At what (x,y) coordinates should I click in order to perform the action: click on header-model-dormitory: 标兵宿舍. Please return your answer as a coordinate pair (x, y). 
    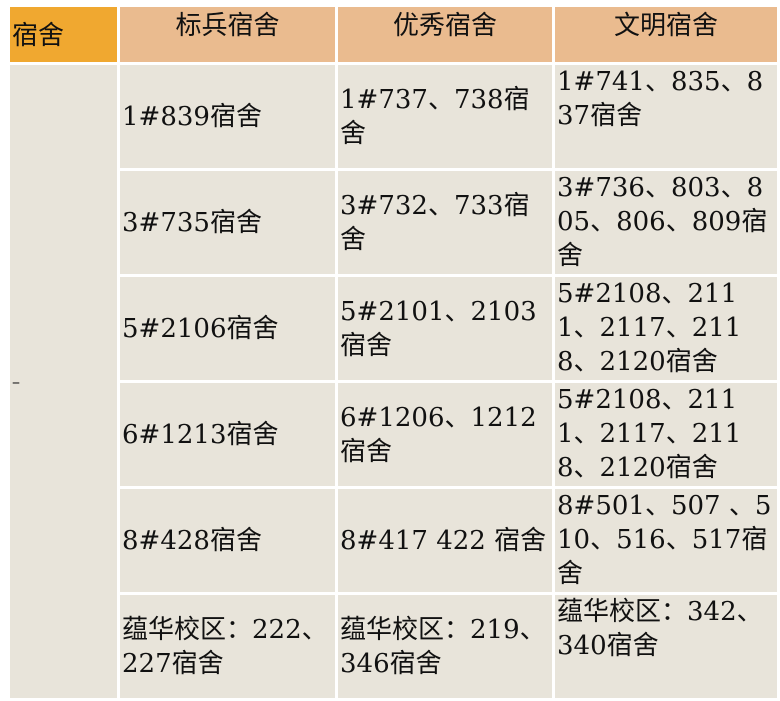
    Looking at the image, I should click on (227, 34).